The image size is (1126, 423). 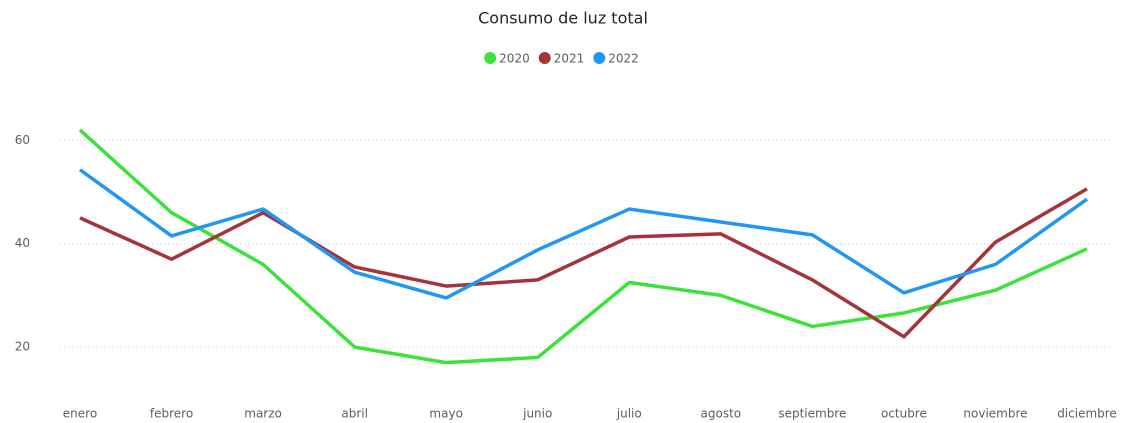 I want to click on x-tick-label: junio, so click(x=537, y=414).